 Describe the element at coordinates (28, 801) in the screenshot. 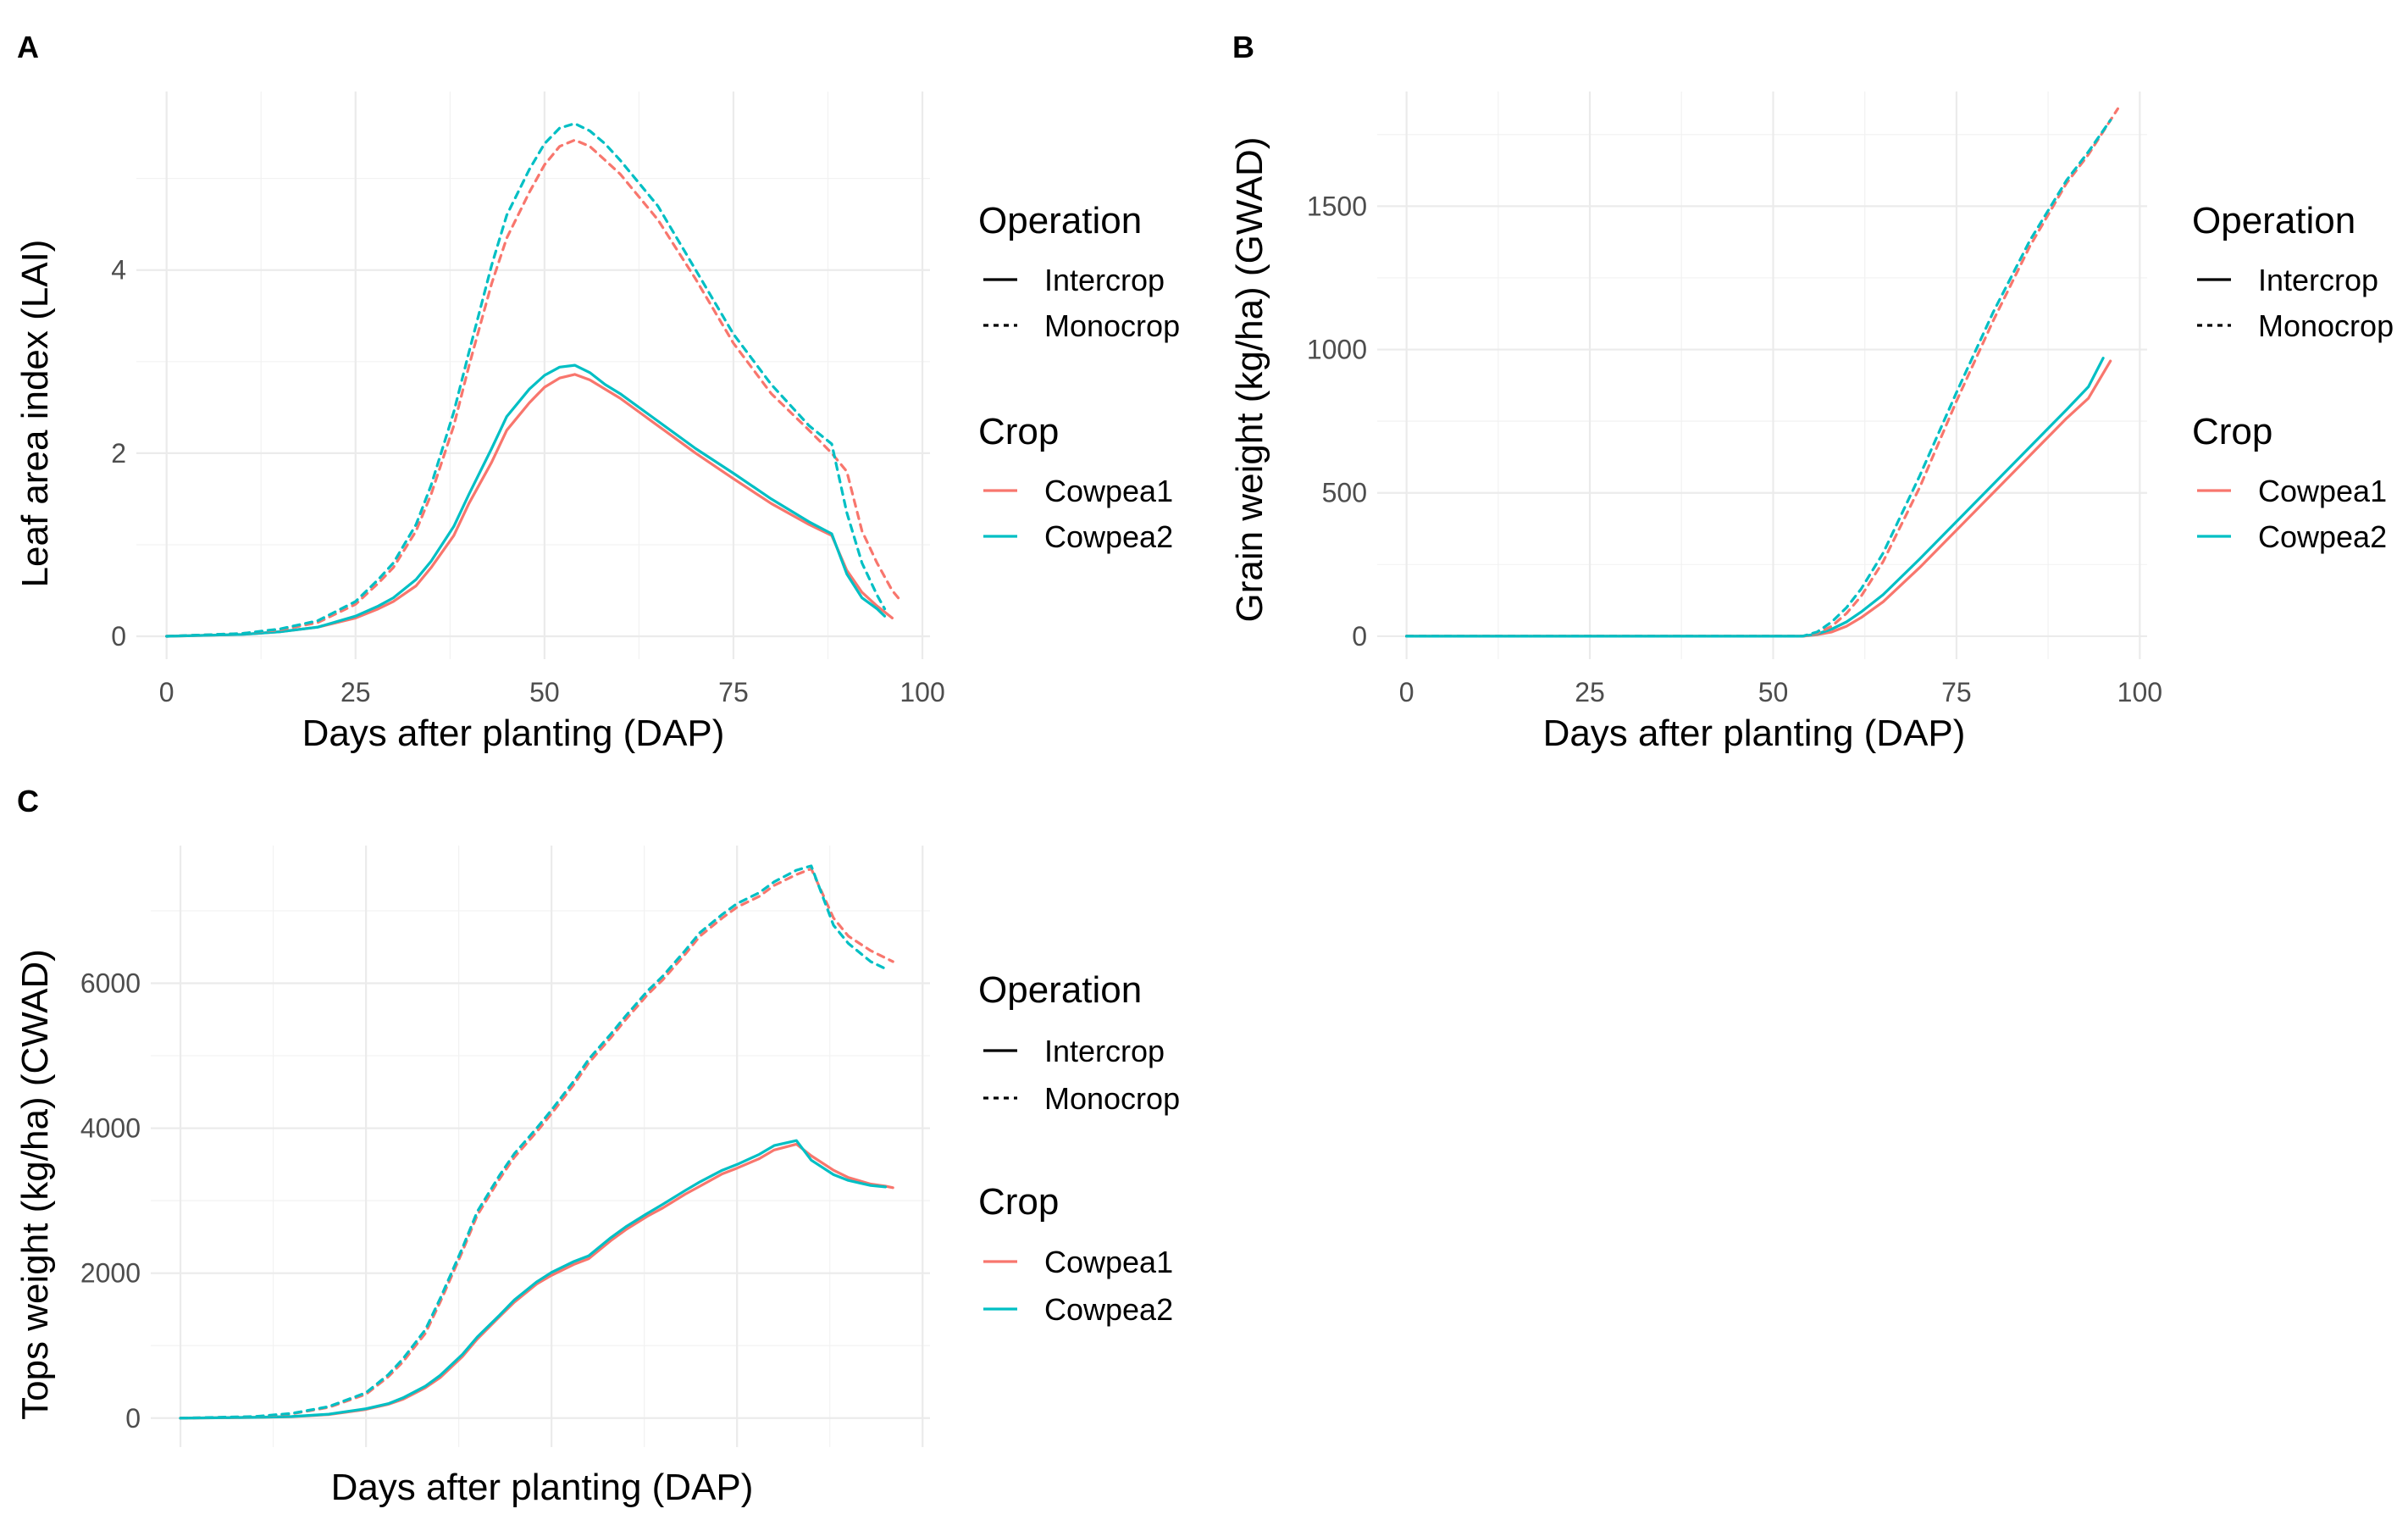

I see `panel-tag-c: C` at that location.